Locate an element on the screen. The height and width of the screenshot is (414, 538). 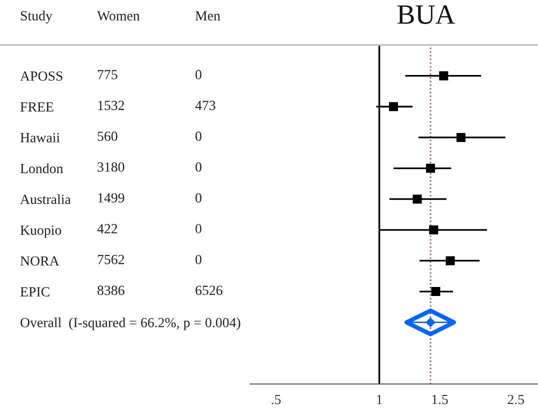
text: 560 is located at coordinates (108, 136).